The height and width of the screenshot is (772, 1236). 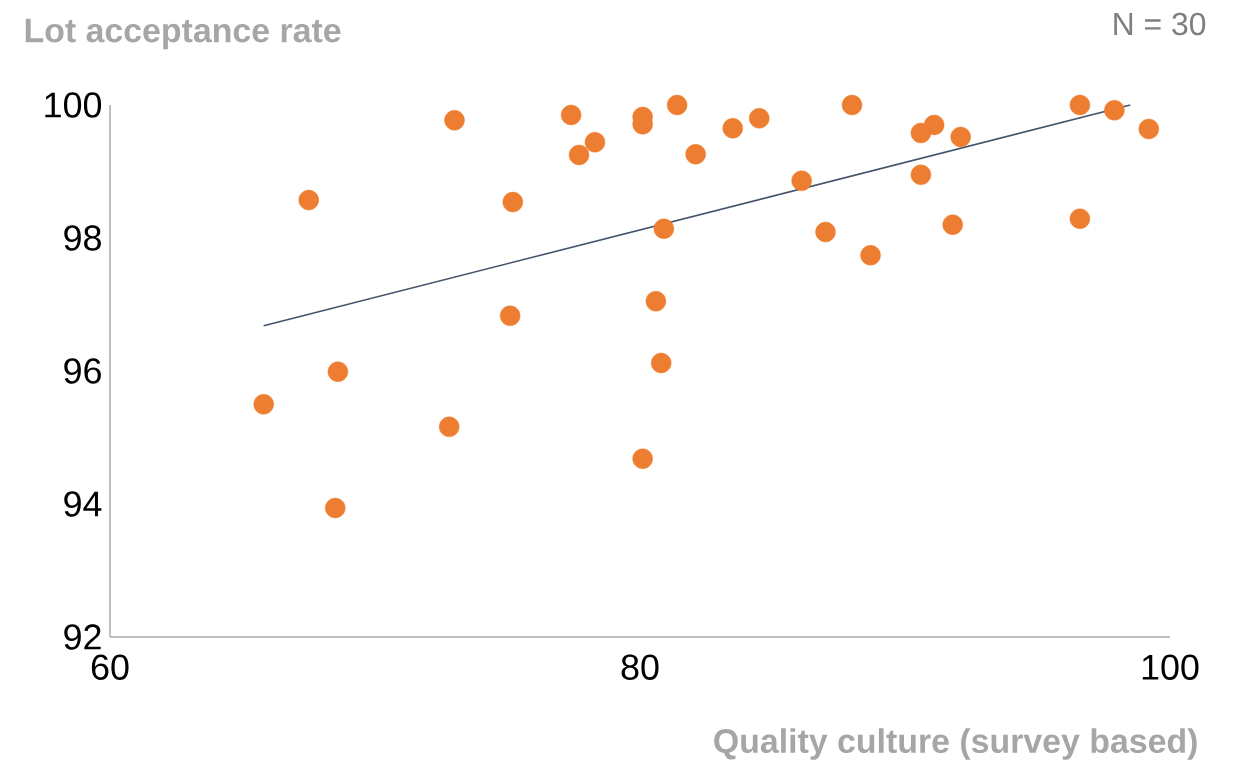 What do you see at coordinates (183, 34) in the screenshot?
I see `y-axis-title: Lot acceptance rate` at bounding box center [183, 34].